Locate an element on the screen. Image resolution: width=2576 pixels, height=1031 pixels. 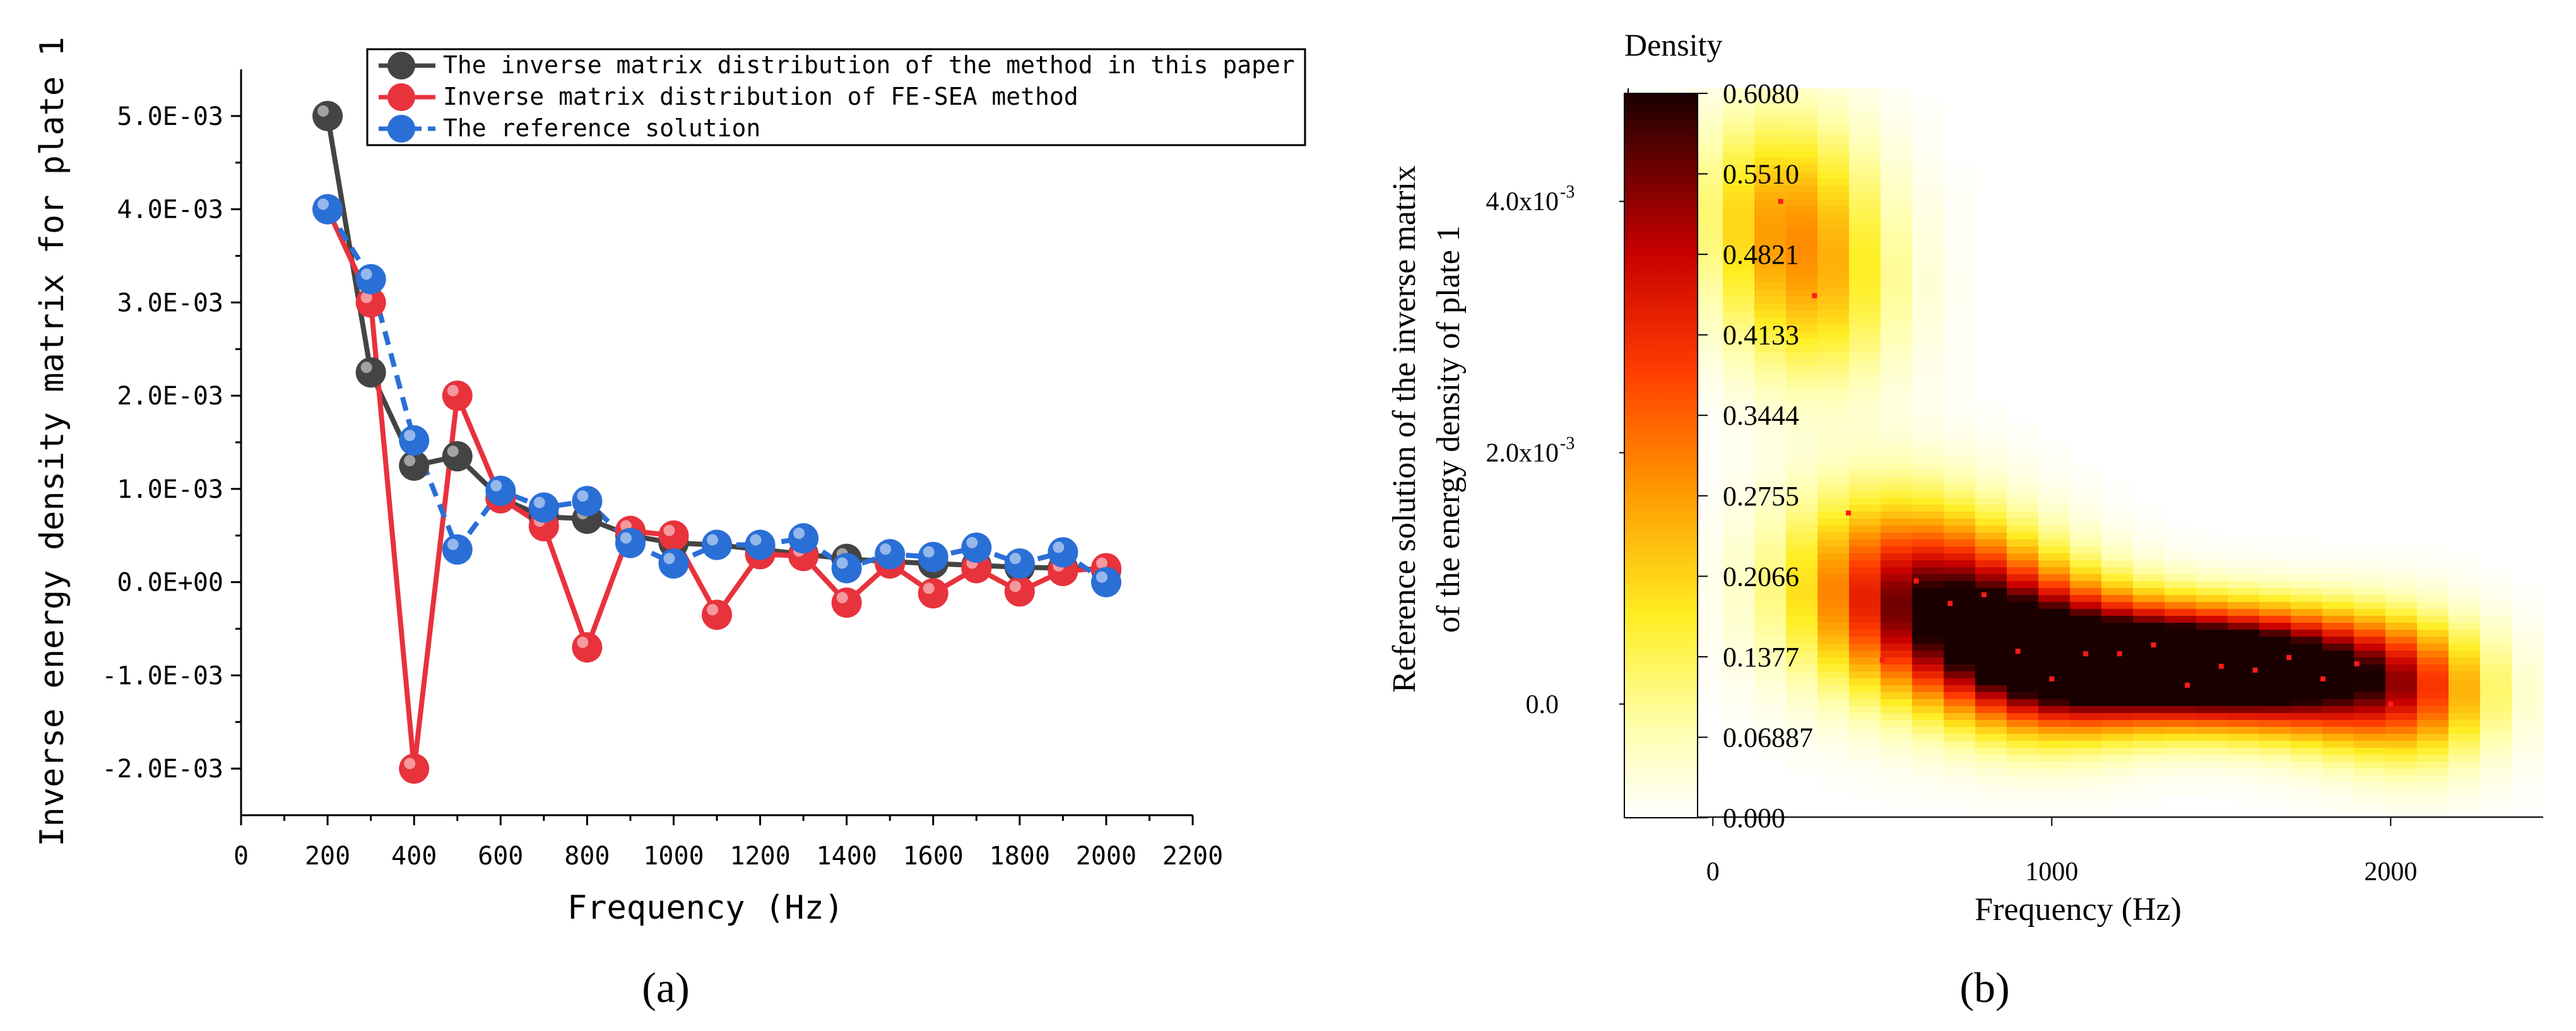
data-point is located at coordinates (1984, 595).